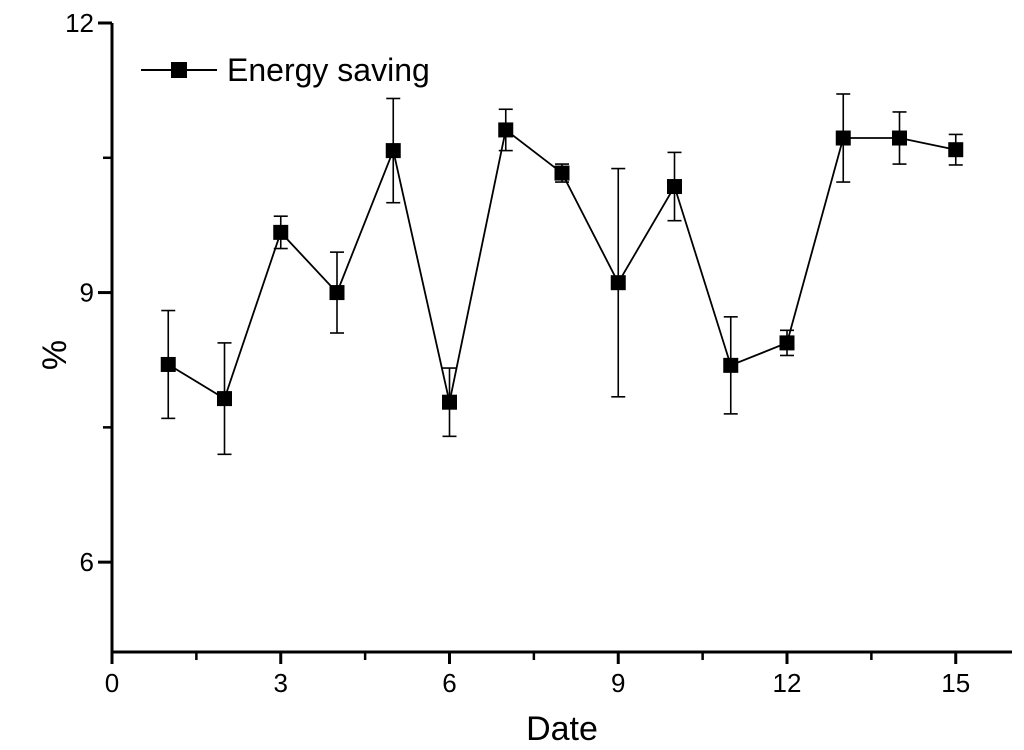 The image size is (1024, 750). What do you see at coordinates (79, 23) in the screenshot?
I see `y-tick-label: 12` at bounding box center [79, 23].